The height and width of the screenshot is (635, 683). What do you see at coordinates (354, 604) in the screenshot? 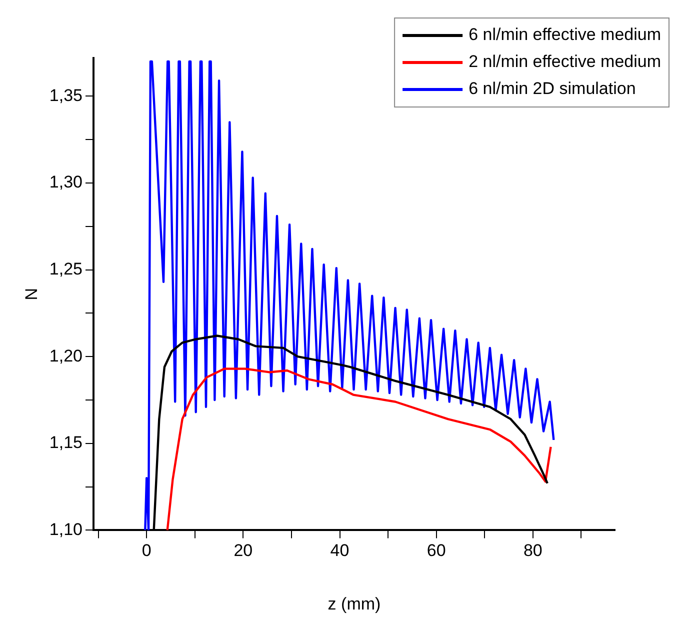
I see `x-axis-title: z (mm)` at bounding box center [354, 604].